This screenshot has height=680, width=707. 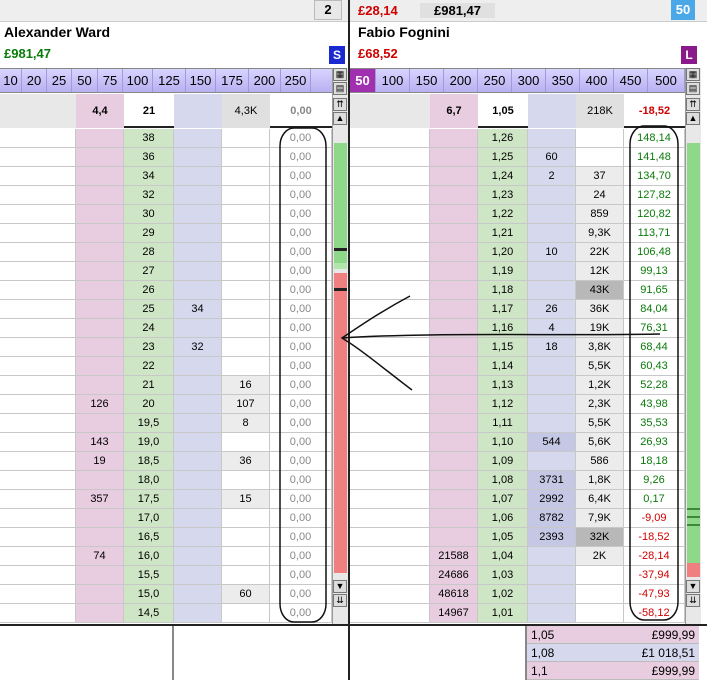 What do you see at coordinates (689, 55) in the screenshot?
I see `right-side-badge: L` at bounding box center [689, 55].